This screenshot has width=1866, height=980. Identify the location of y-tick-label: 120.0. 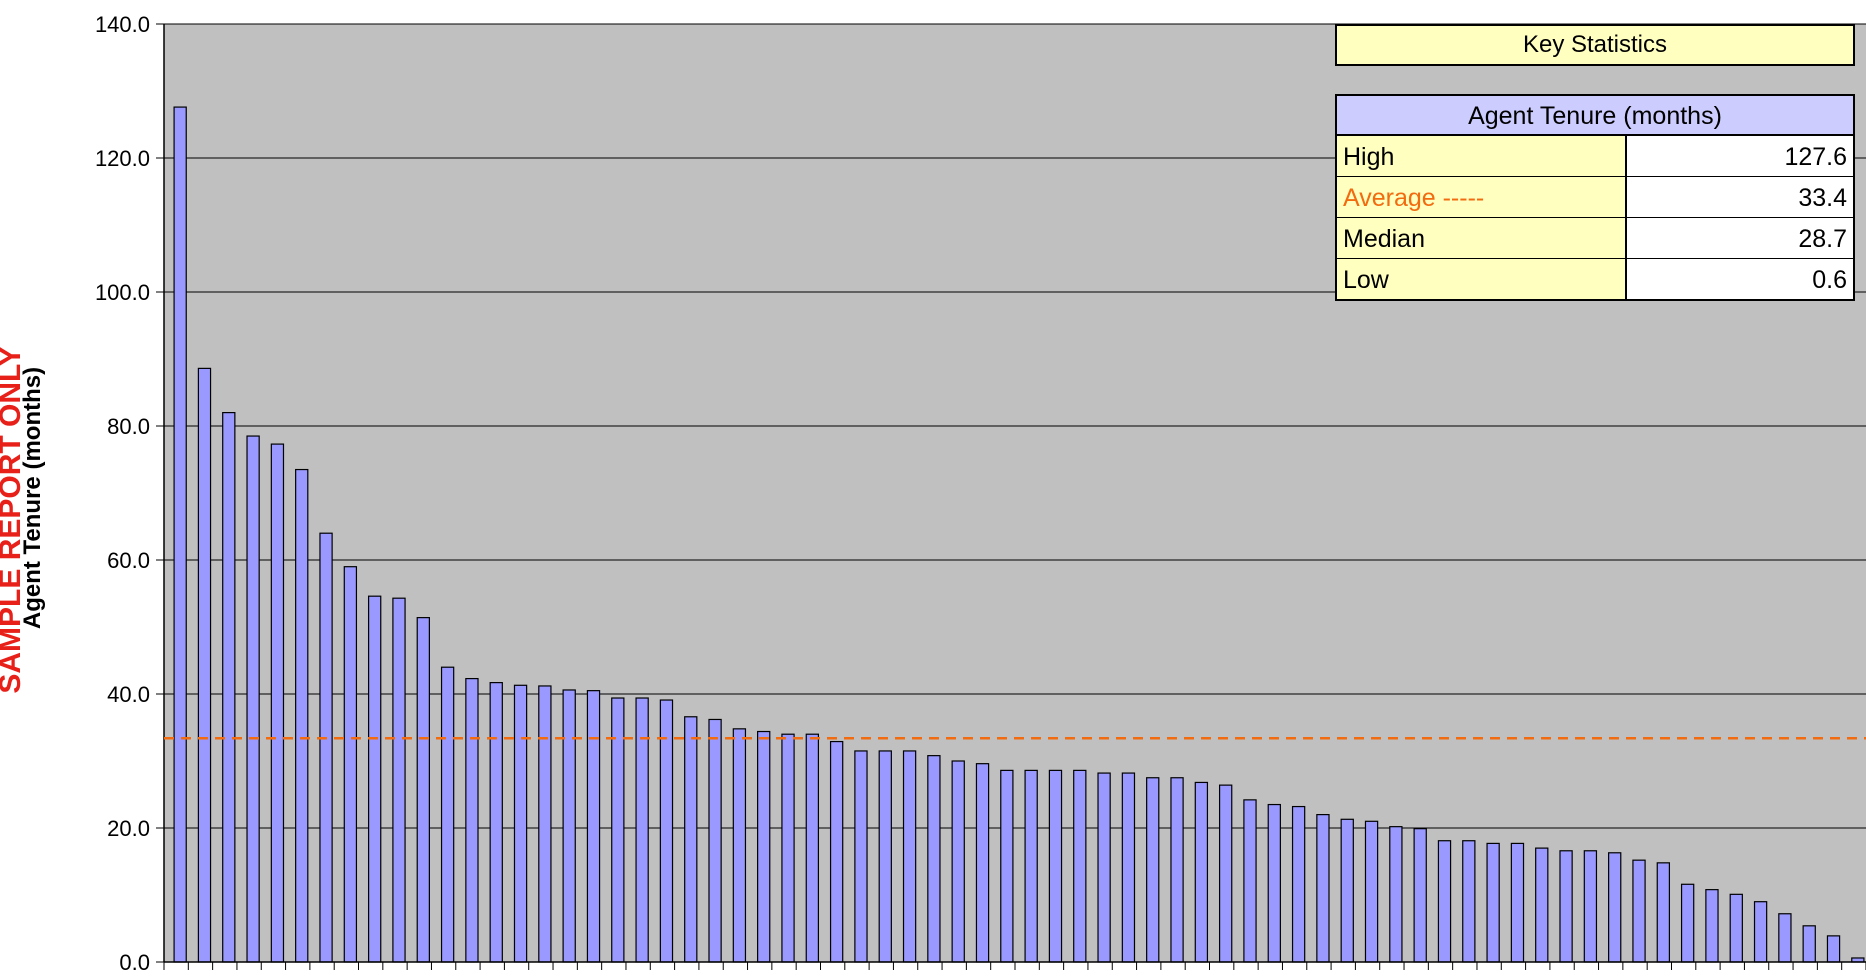
(122, 158).